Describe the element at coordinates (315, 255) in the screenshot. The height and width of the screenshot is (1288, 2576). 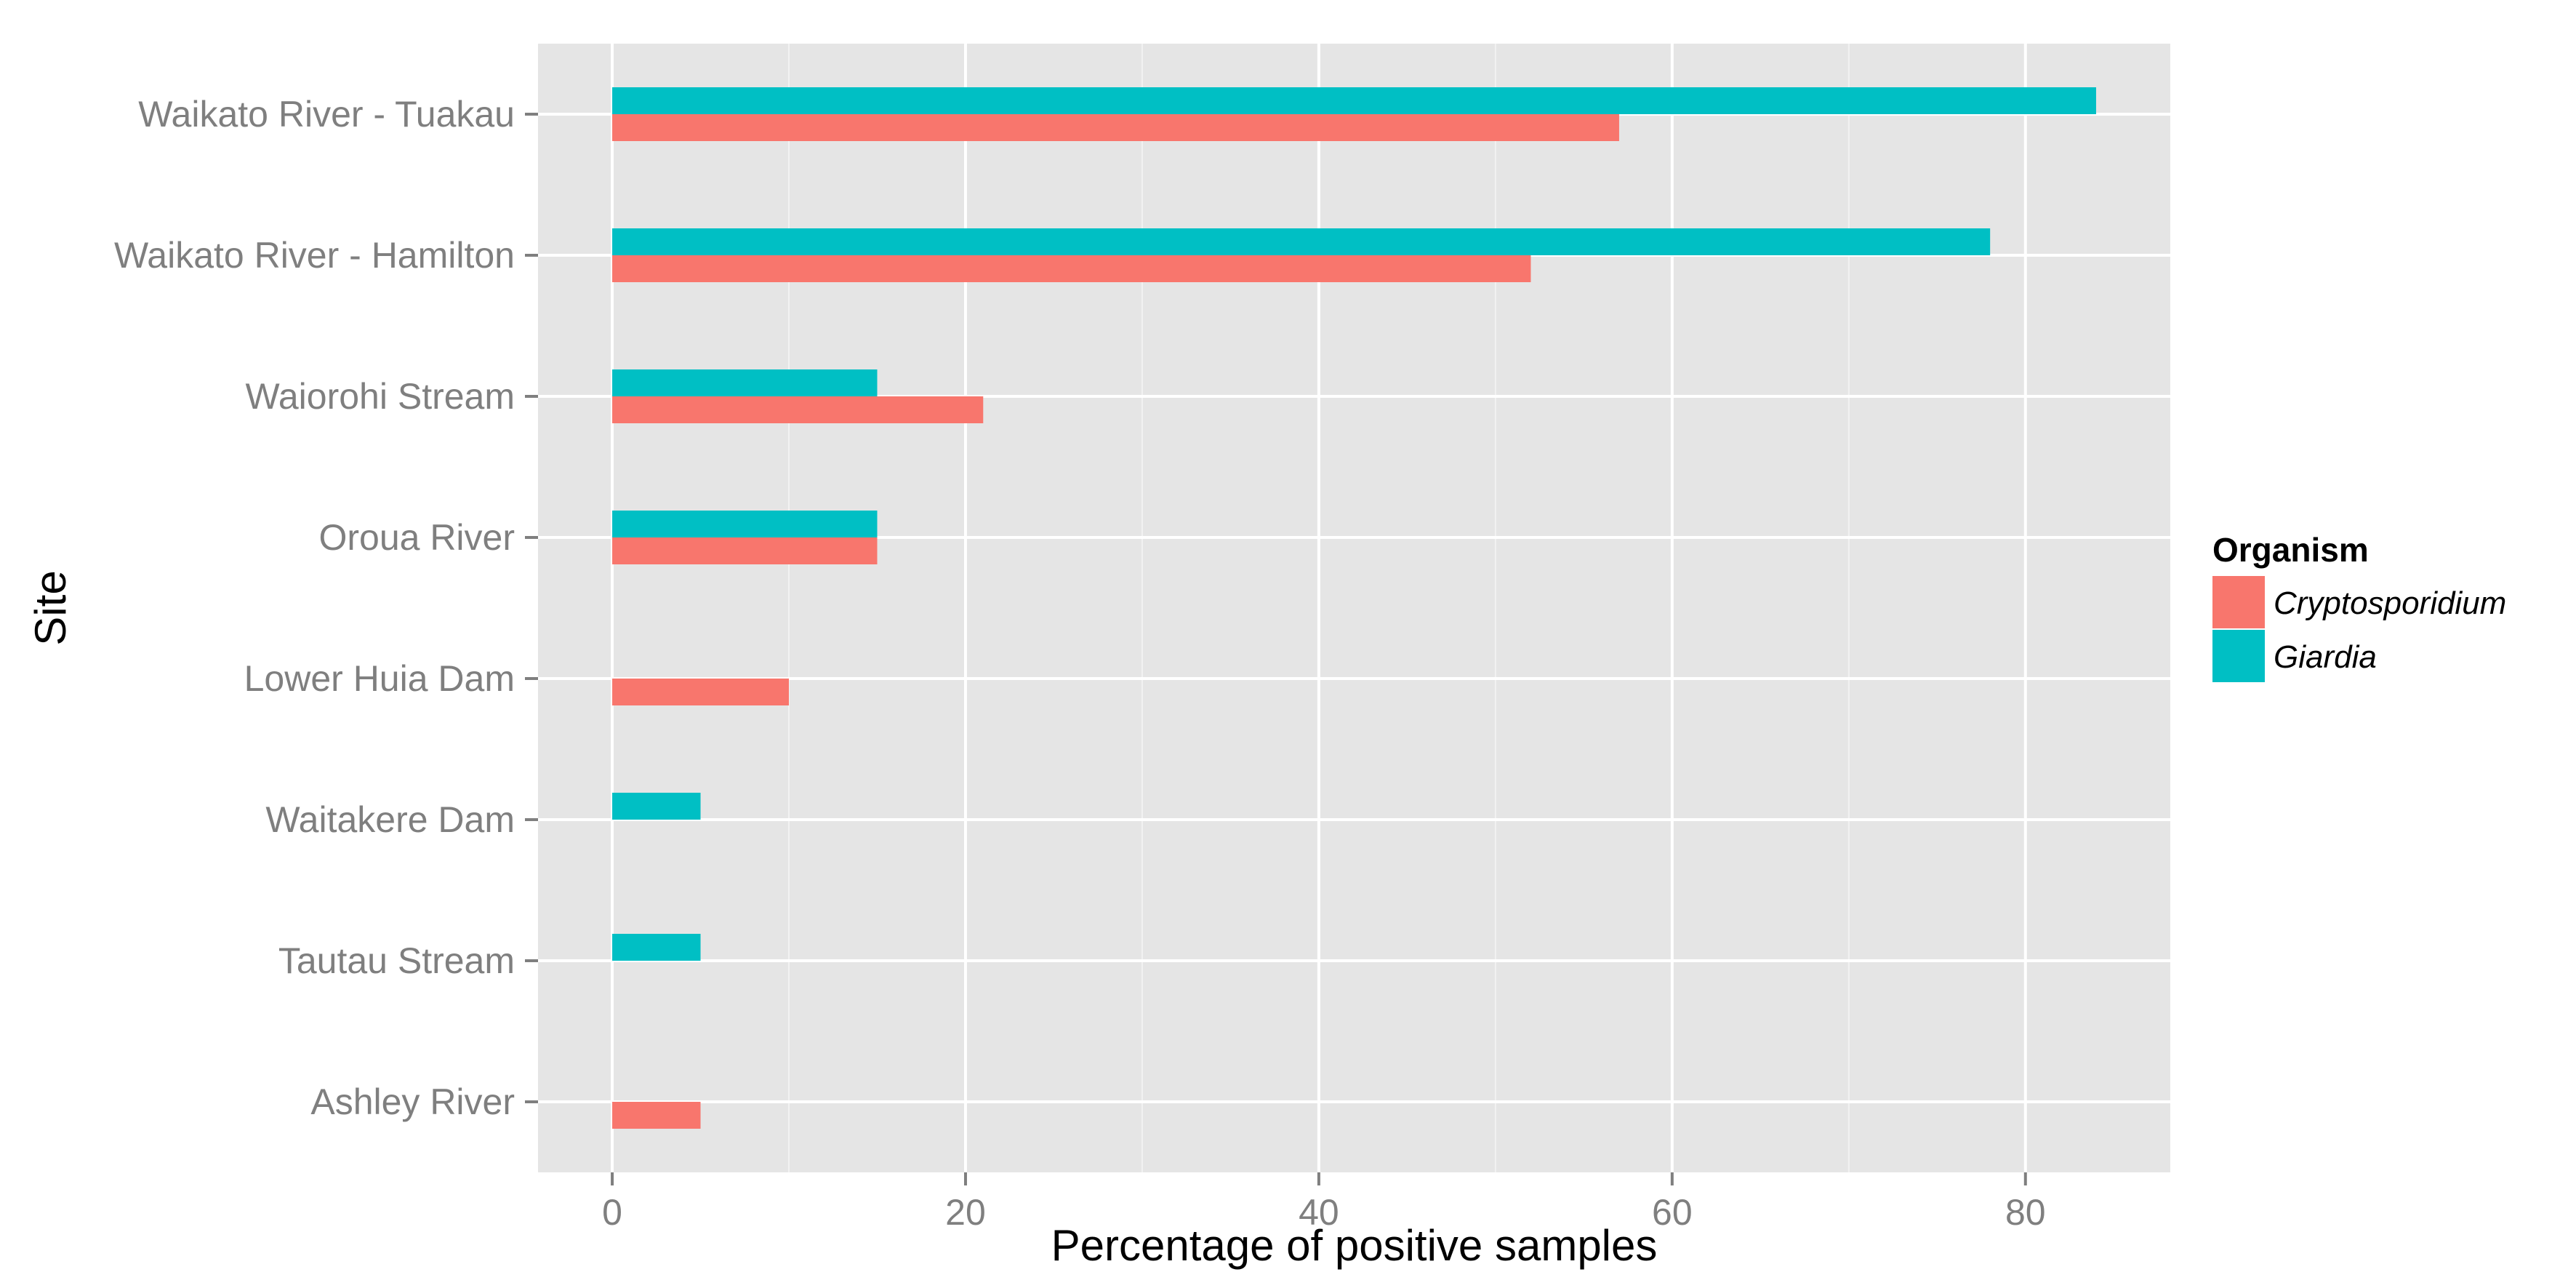
I see `y-tick-label: Waikato River - Hamilton` at that location.